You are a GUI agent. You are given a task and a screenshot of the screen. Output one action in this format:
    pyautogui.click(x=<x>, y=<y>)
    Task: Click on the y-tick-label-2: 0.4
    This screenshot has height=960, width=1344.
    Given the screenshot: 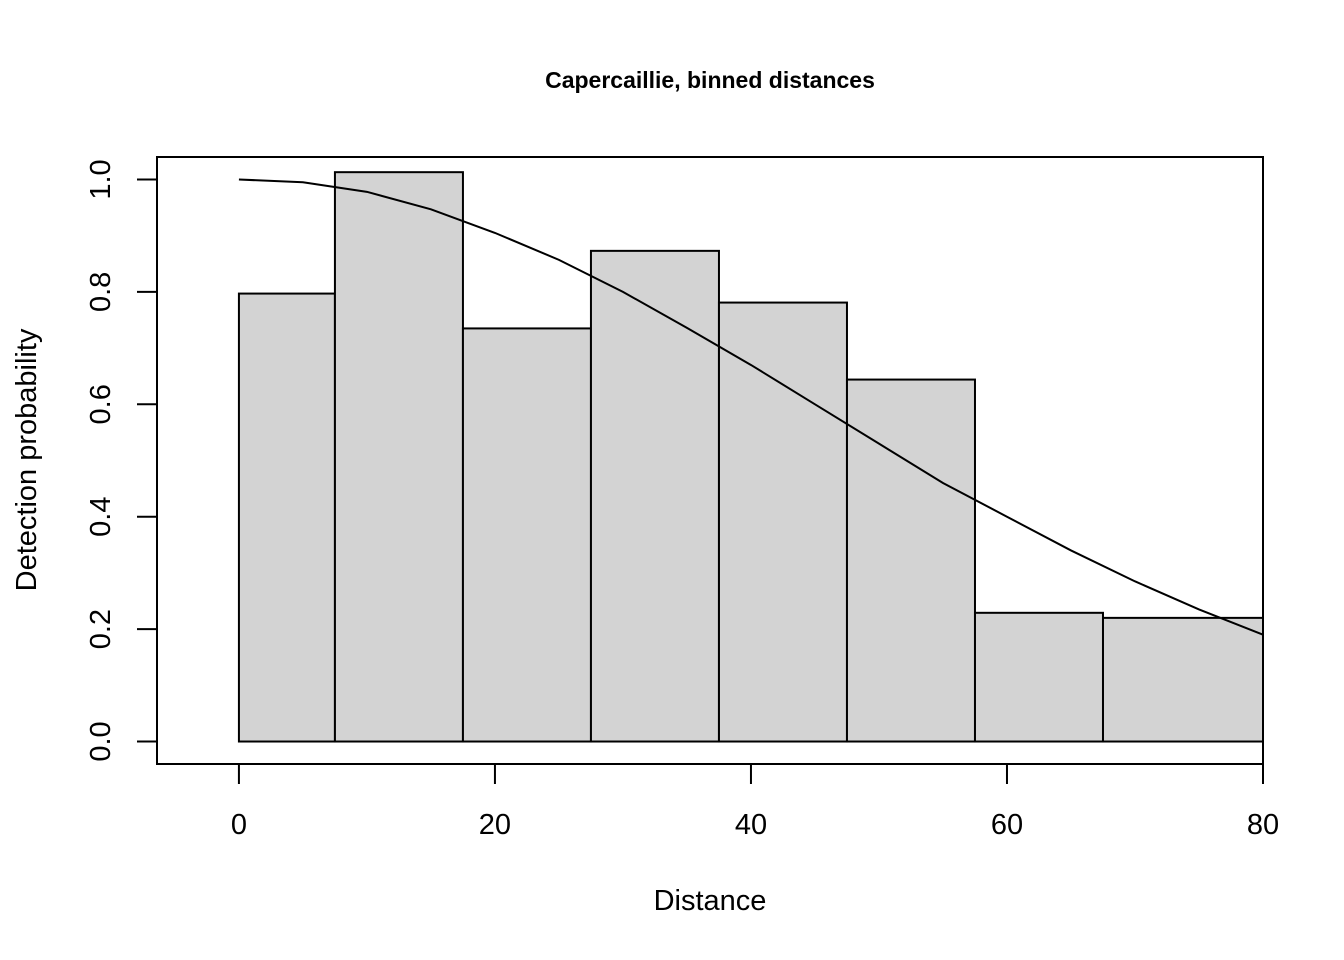 What is the action you would take?
    pyautogui.click(x=101, y=517)
    